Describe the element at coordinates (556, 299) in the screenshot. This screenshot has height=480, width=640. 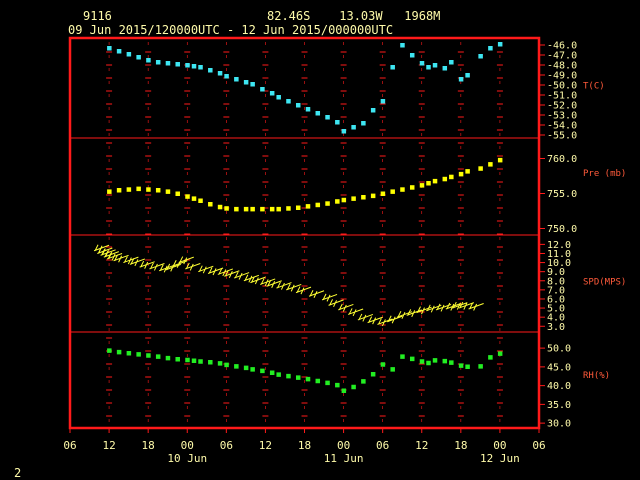
I see `y-tick-label: 6.0` at that location.